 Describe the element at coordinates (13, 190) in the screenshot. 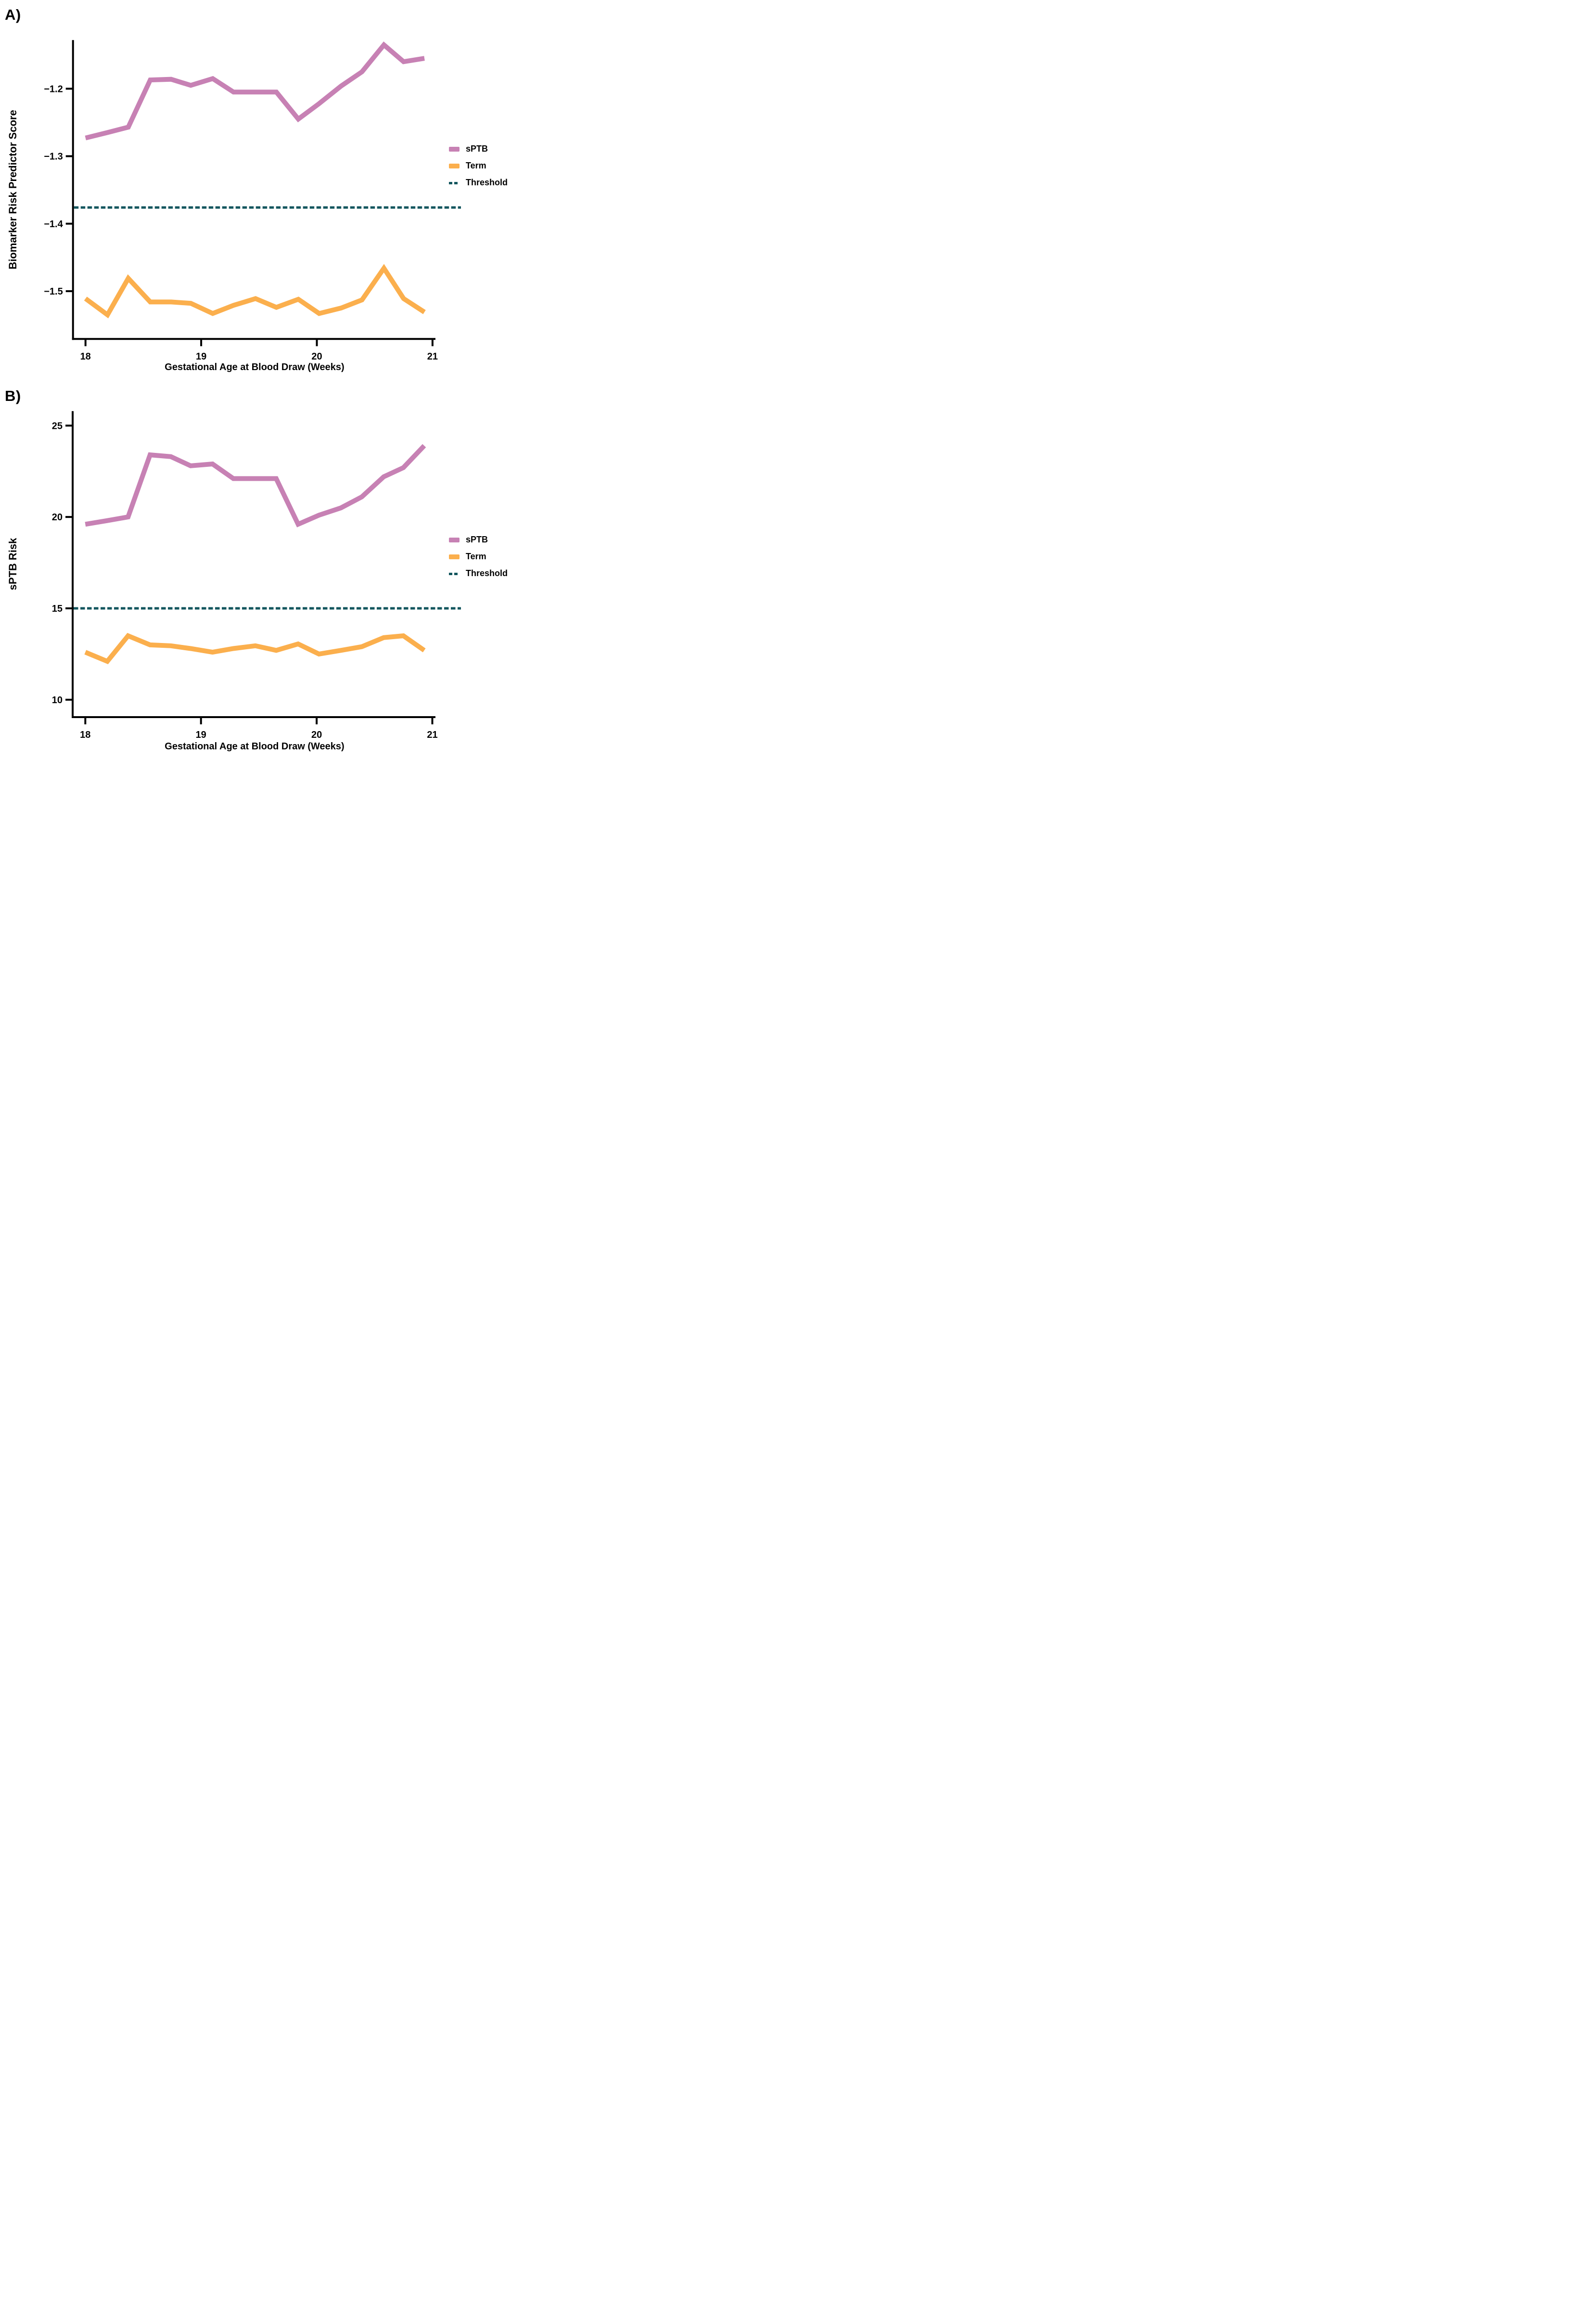

I see `panel-a-y-axis-title: Biomarker Risk Predictor Score` at that location.